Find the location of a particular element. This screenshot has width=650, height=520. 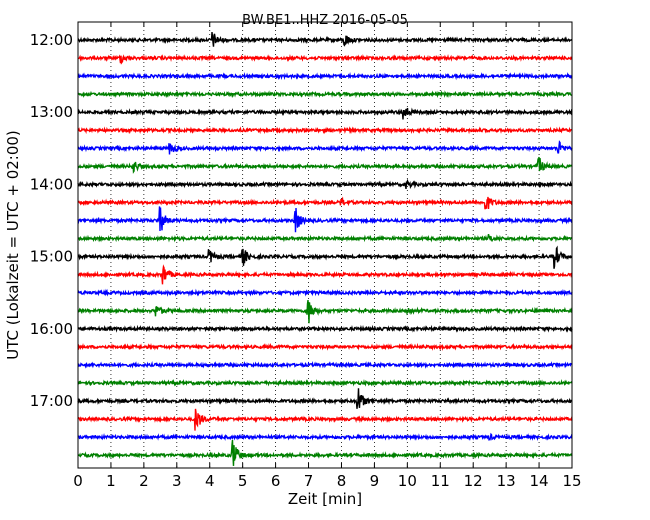

x-tick-label: 9 is located at coordinates (375, 481).